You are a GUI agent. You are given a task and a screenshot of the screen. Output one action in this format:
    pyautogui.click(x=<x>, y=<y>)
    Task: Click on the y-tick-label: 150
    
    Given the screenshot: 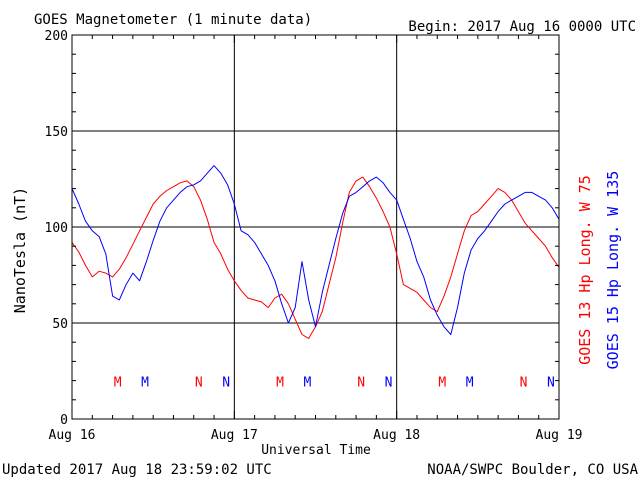 What is the action you would take?
    pyautogui.click(x=56, y=132)
    